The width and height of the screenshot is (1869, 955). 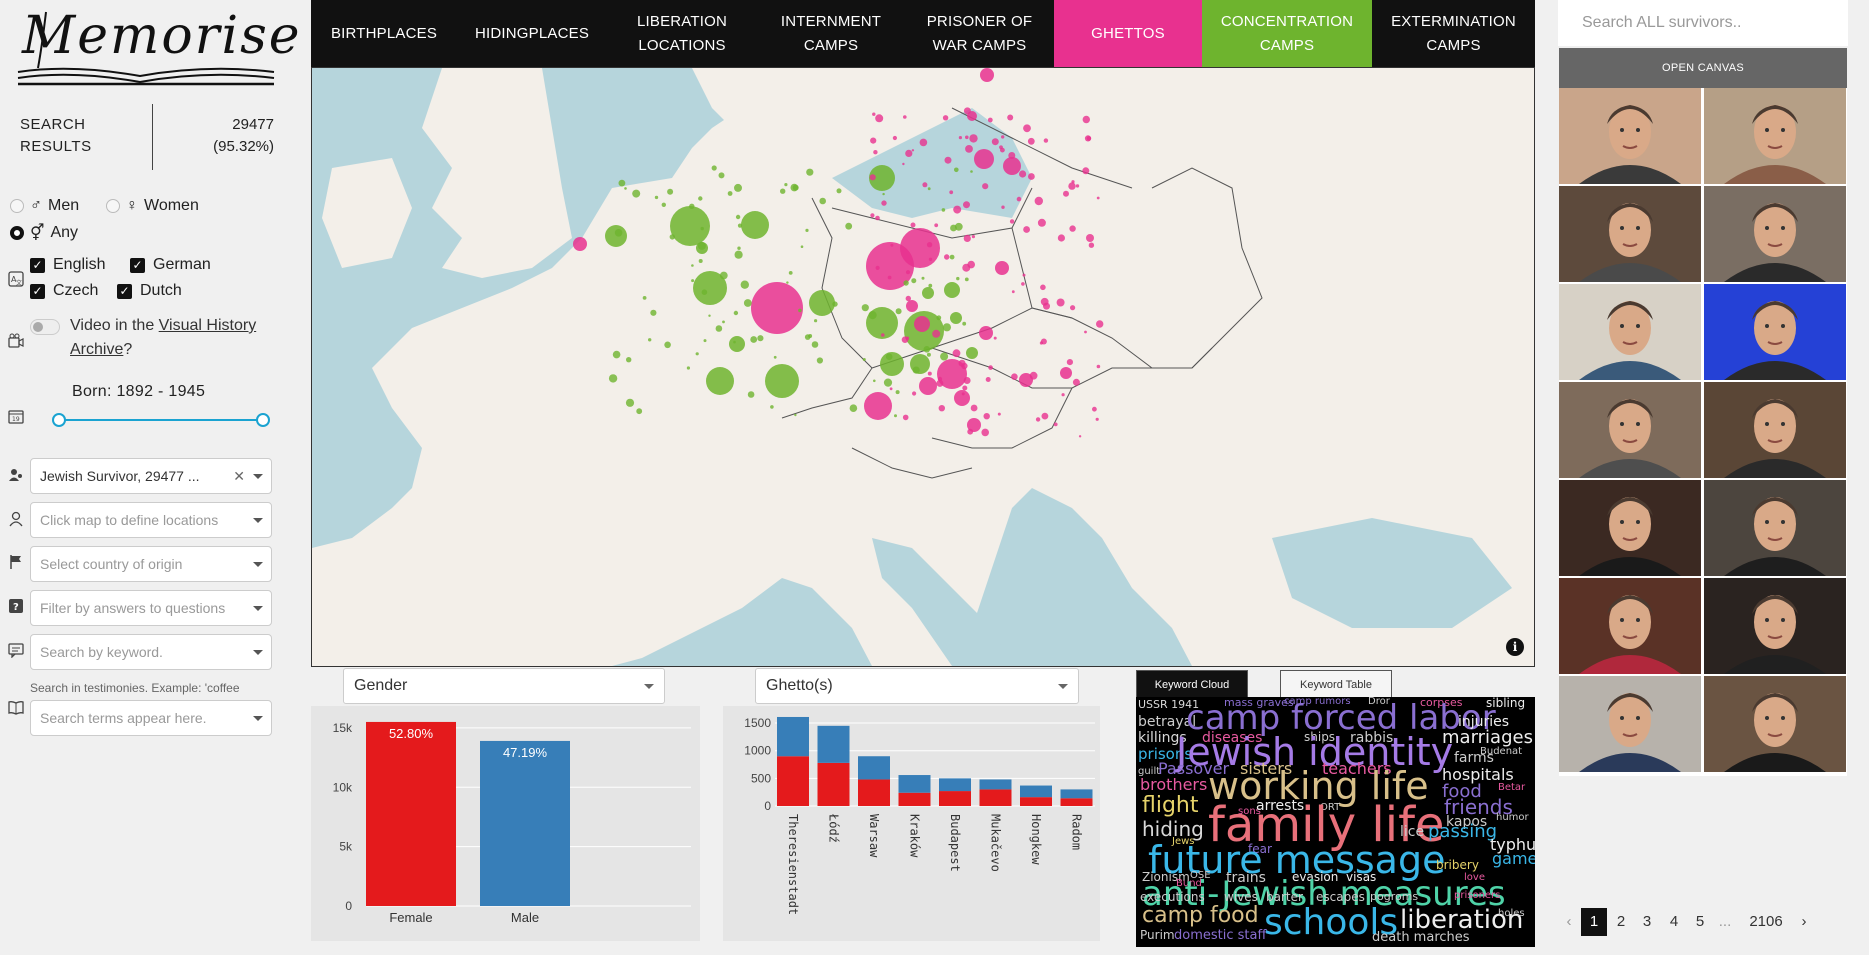 I want to click on vha-toggle, so click(x=45, y=327).